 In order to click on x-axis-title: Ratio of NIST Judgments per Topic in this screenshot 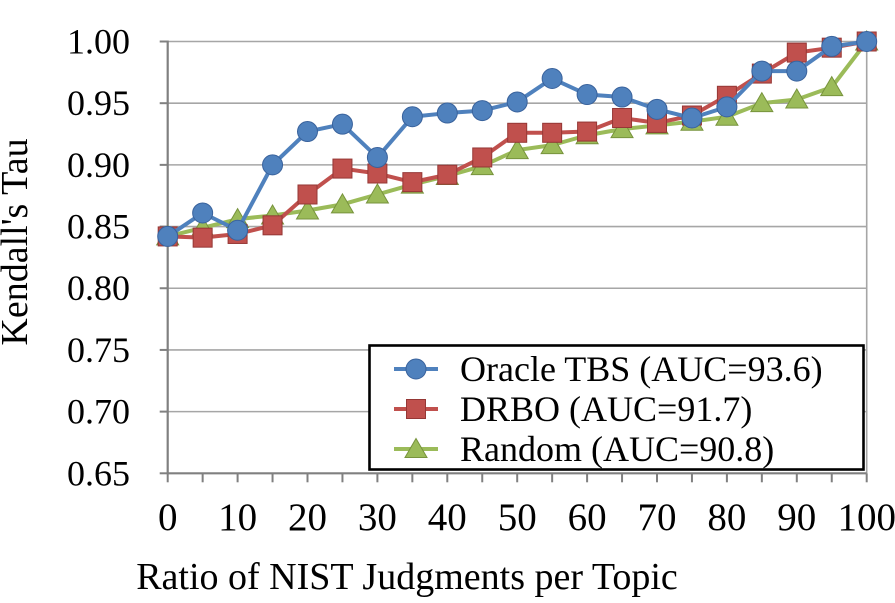, I will do `click(407, 577)`.